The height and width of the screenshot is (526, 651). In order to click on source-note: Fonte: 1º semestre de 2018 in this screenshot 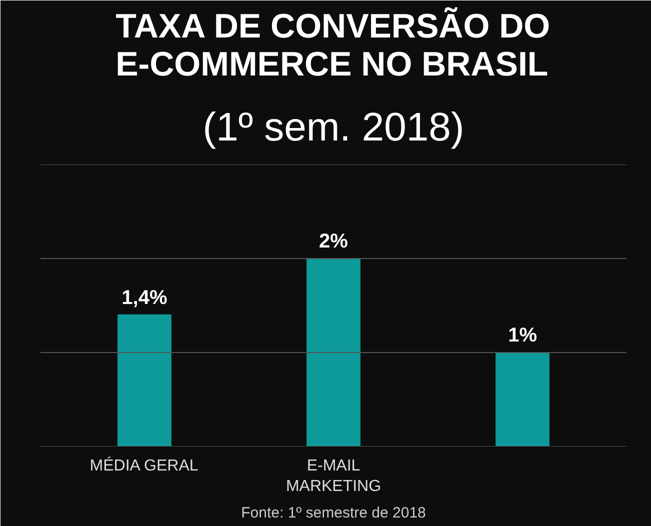, I will do `click(333, 513)`.